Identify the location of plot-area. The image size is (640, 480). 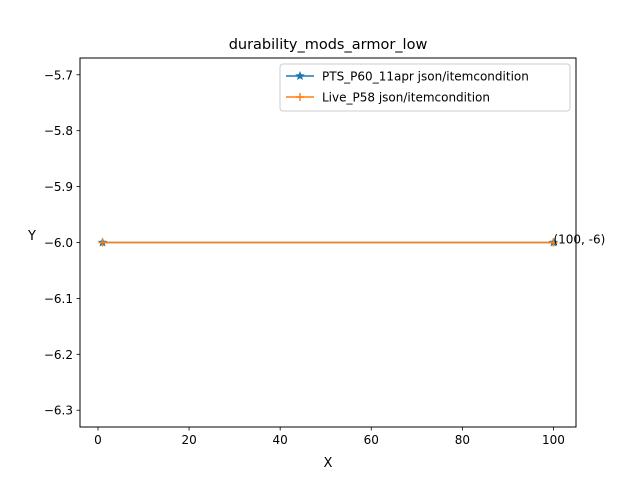
(328, 242).